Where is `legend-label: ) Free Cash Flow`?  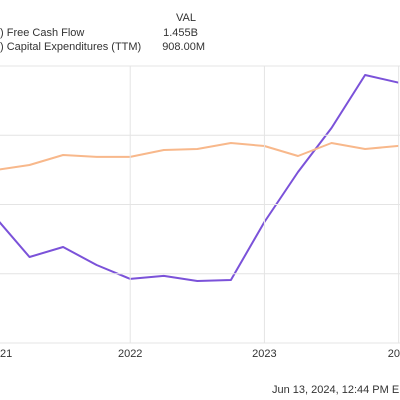
legend-label: ) Free Cash Flow is located at coordinates (42, 33).